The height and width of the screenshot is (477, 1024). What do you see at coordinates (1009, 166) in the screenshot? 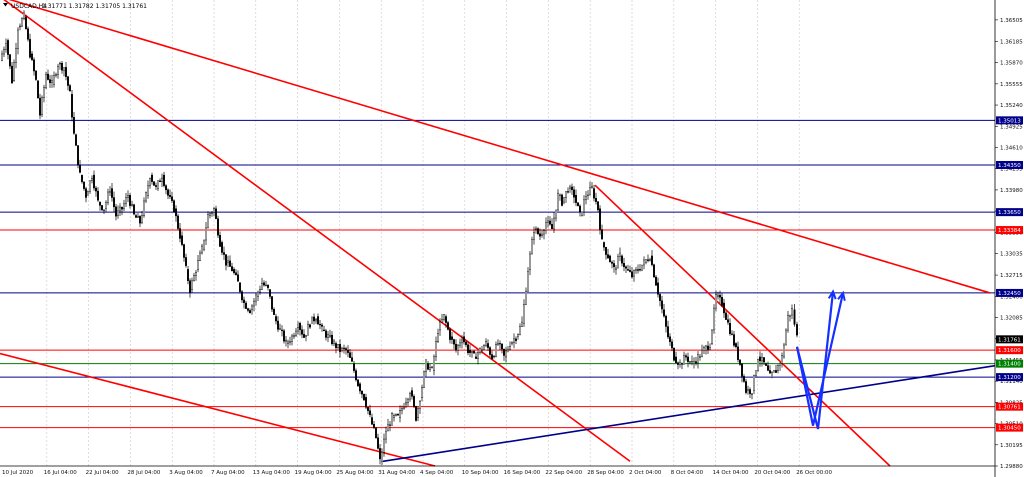
I see `level-price-text: 1.34350` at bounding box center [1009, 166].